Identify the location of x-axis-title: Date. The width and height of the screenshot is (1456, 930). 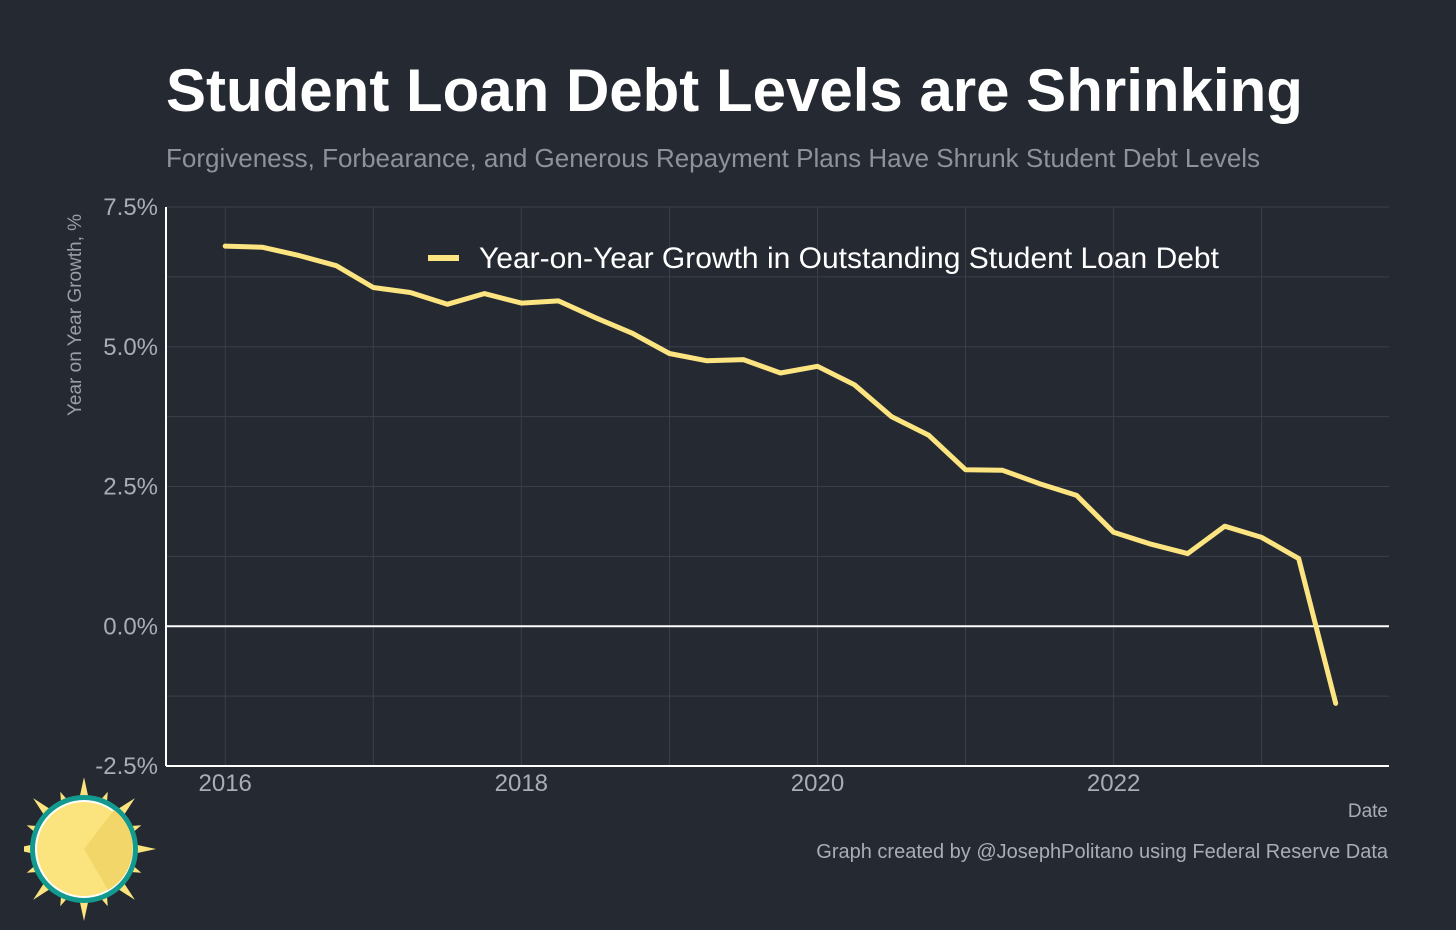
(1368, 811).